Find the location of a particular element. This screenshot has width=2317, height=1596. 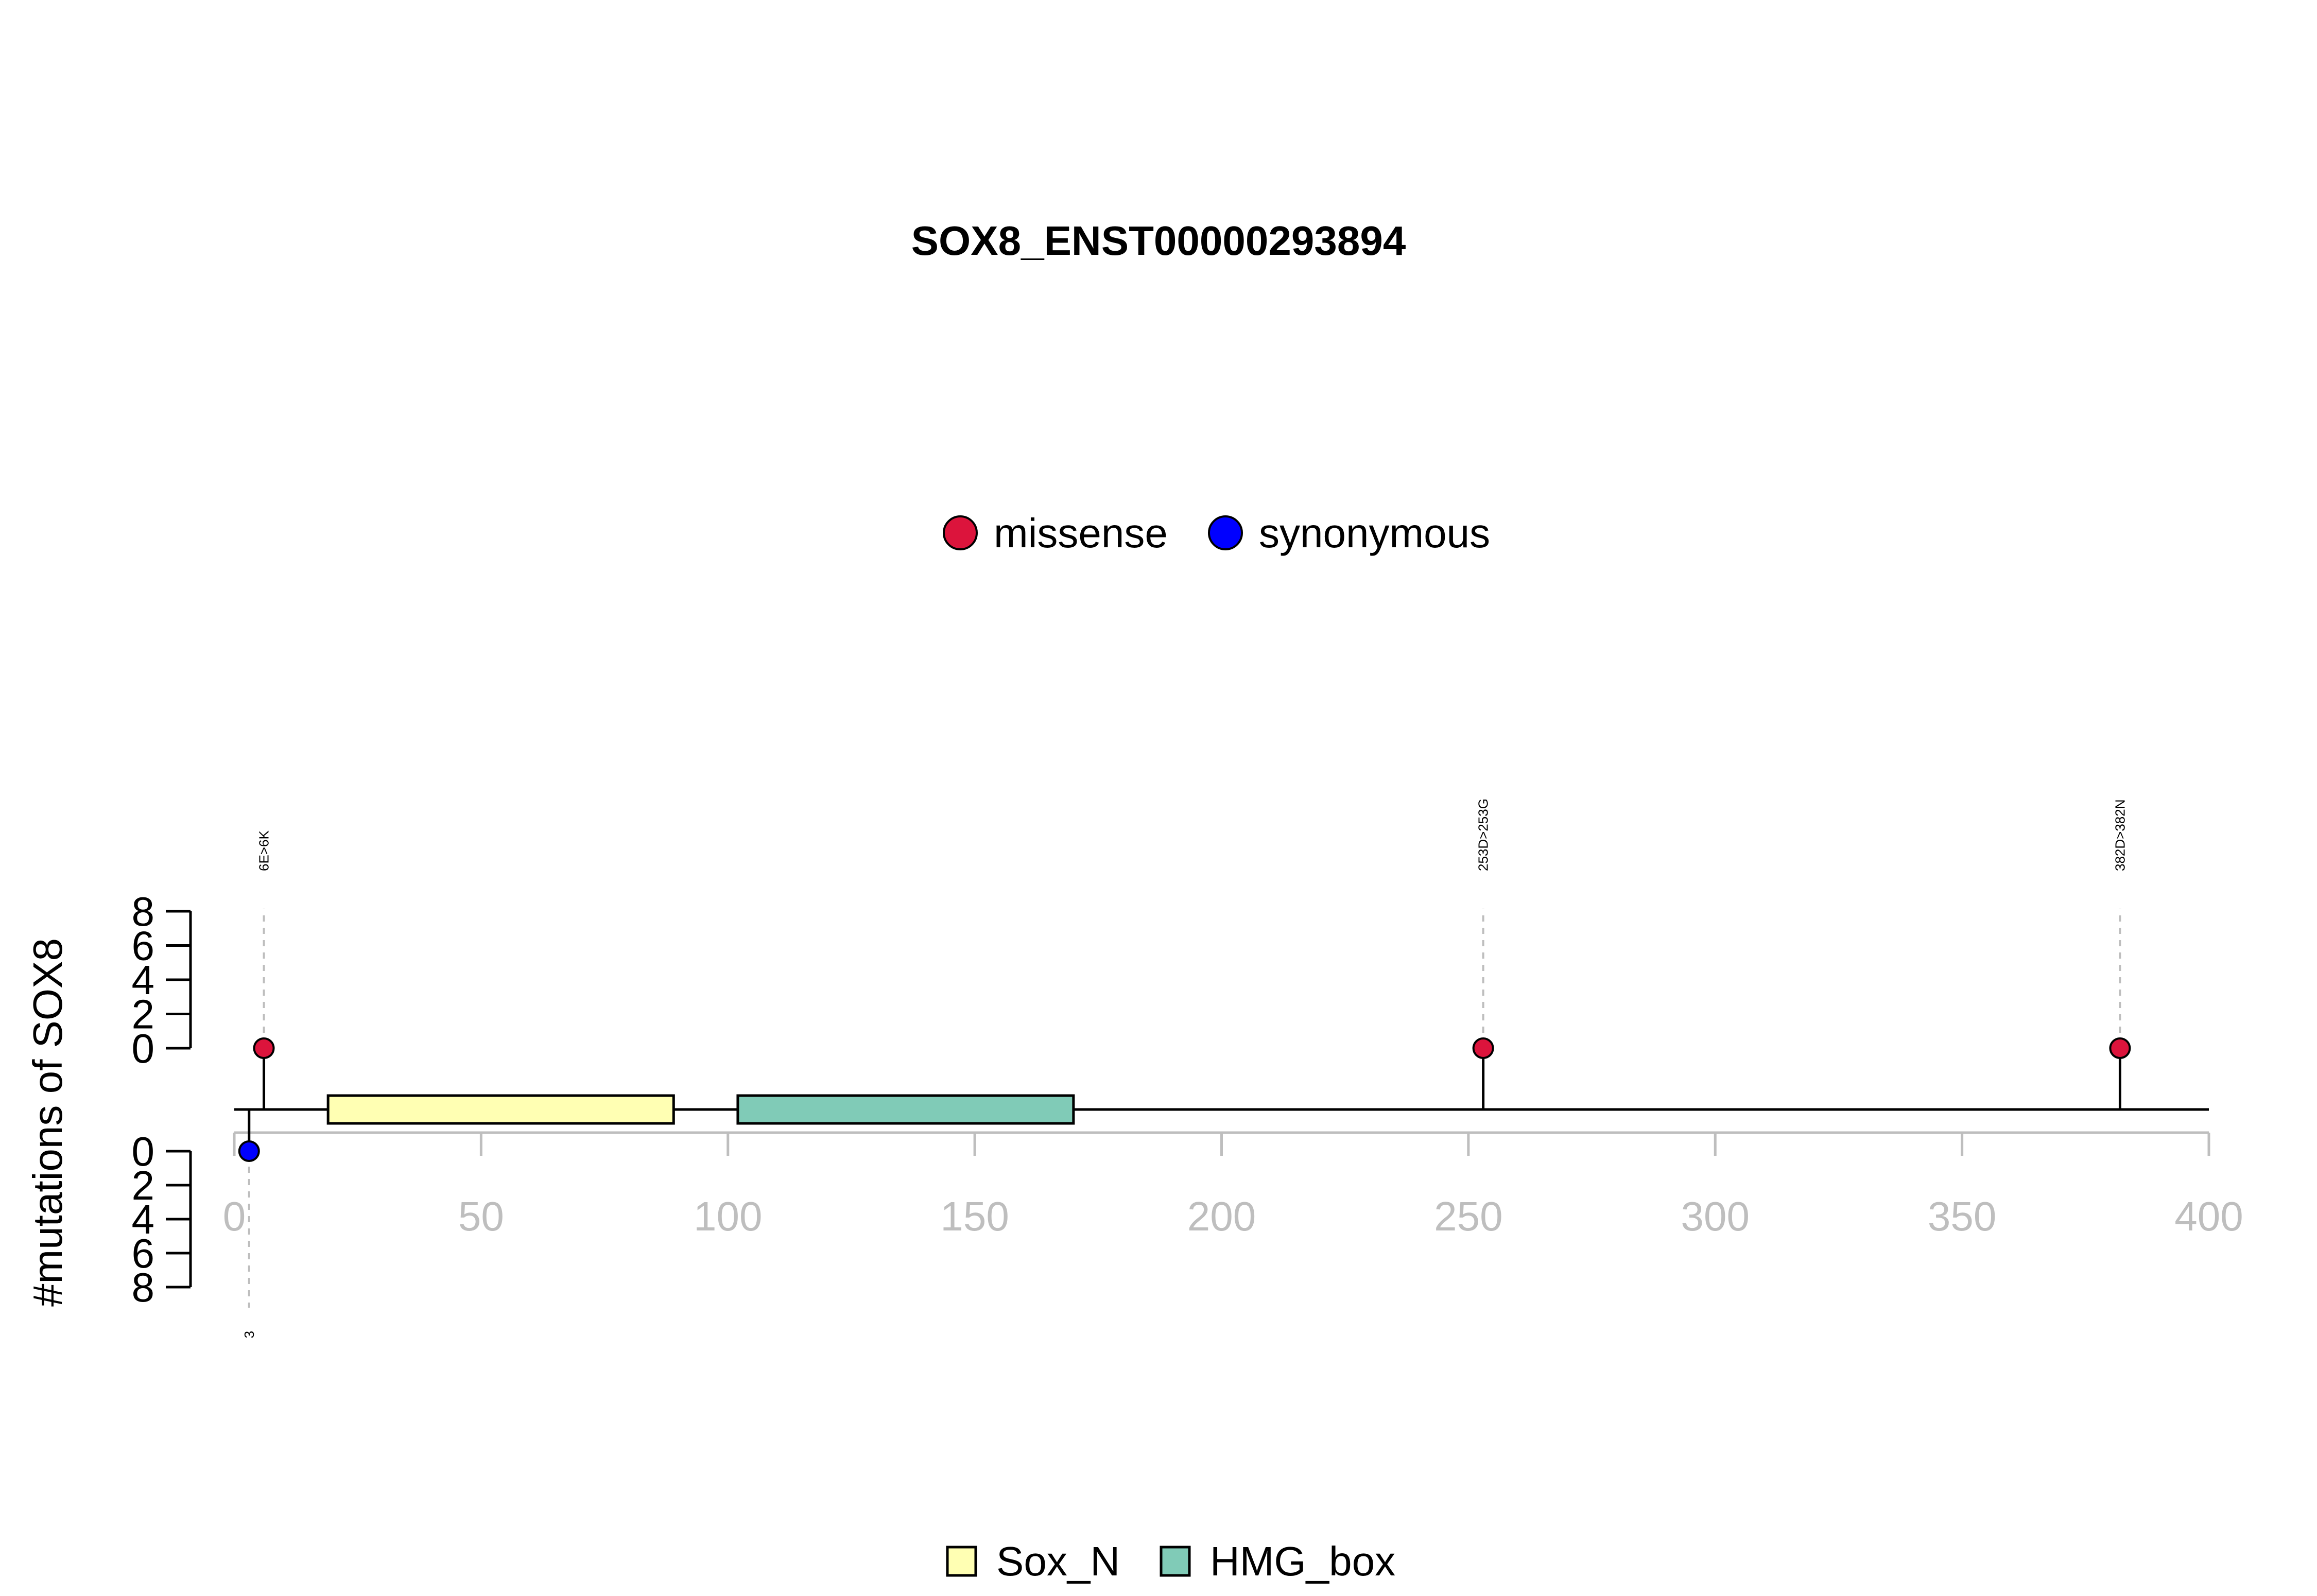

mutation-label: 6E>6K is located at coordinates (264, 850).